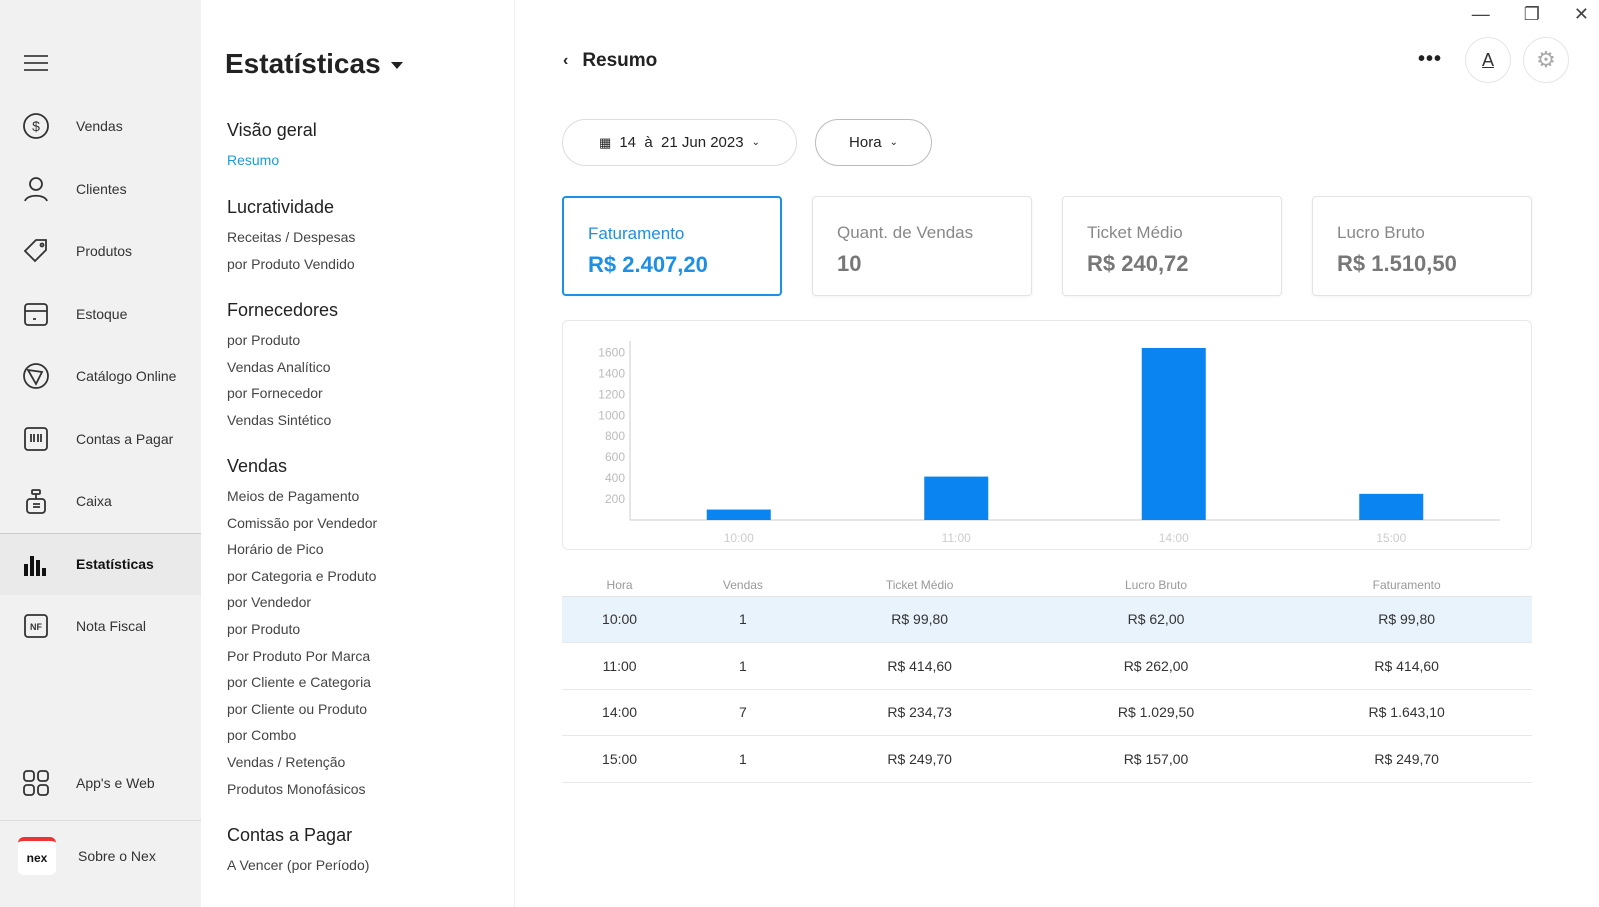  What do you see at coordinates (611, 373) in the screenshot?
I see `y-tick-label: 1400` at bounding box center [611, 373].